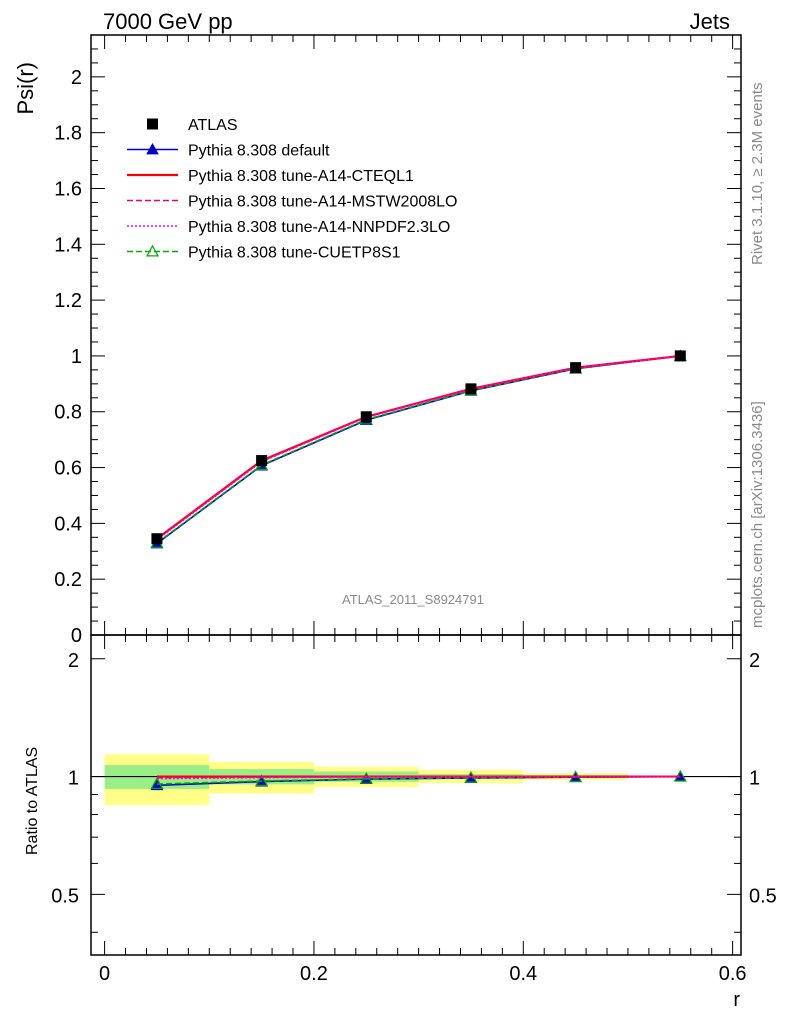  I want to click on legend-label-1: Pythia 8.308 default, so click(259, 151).